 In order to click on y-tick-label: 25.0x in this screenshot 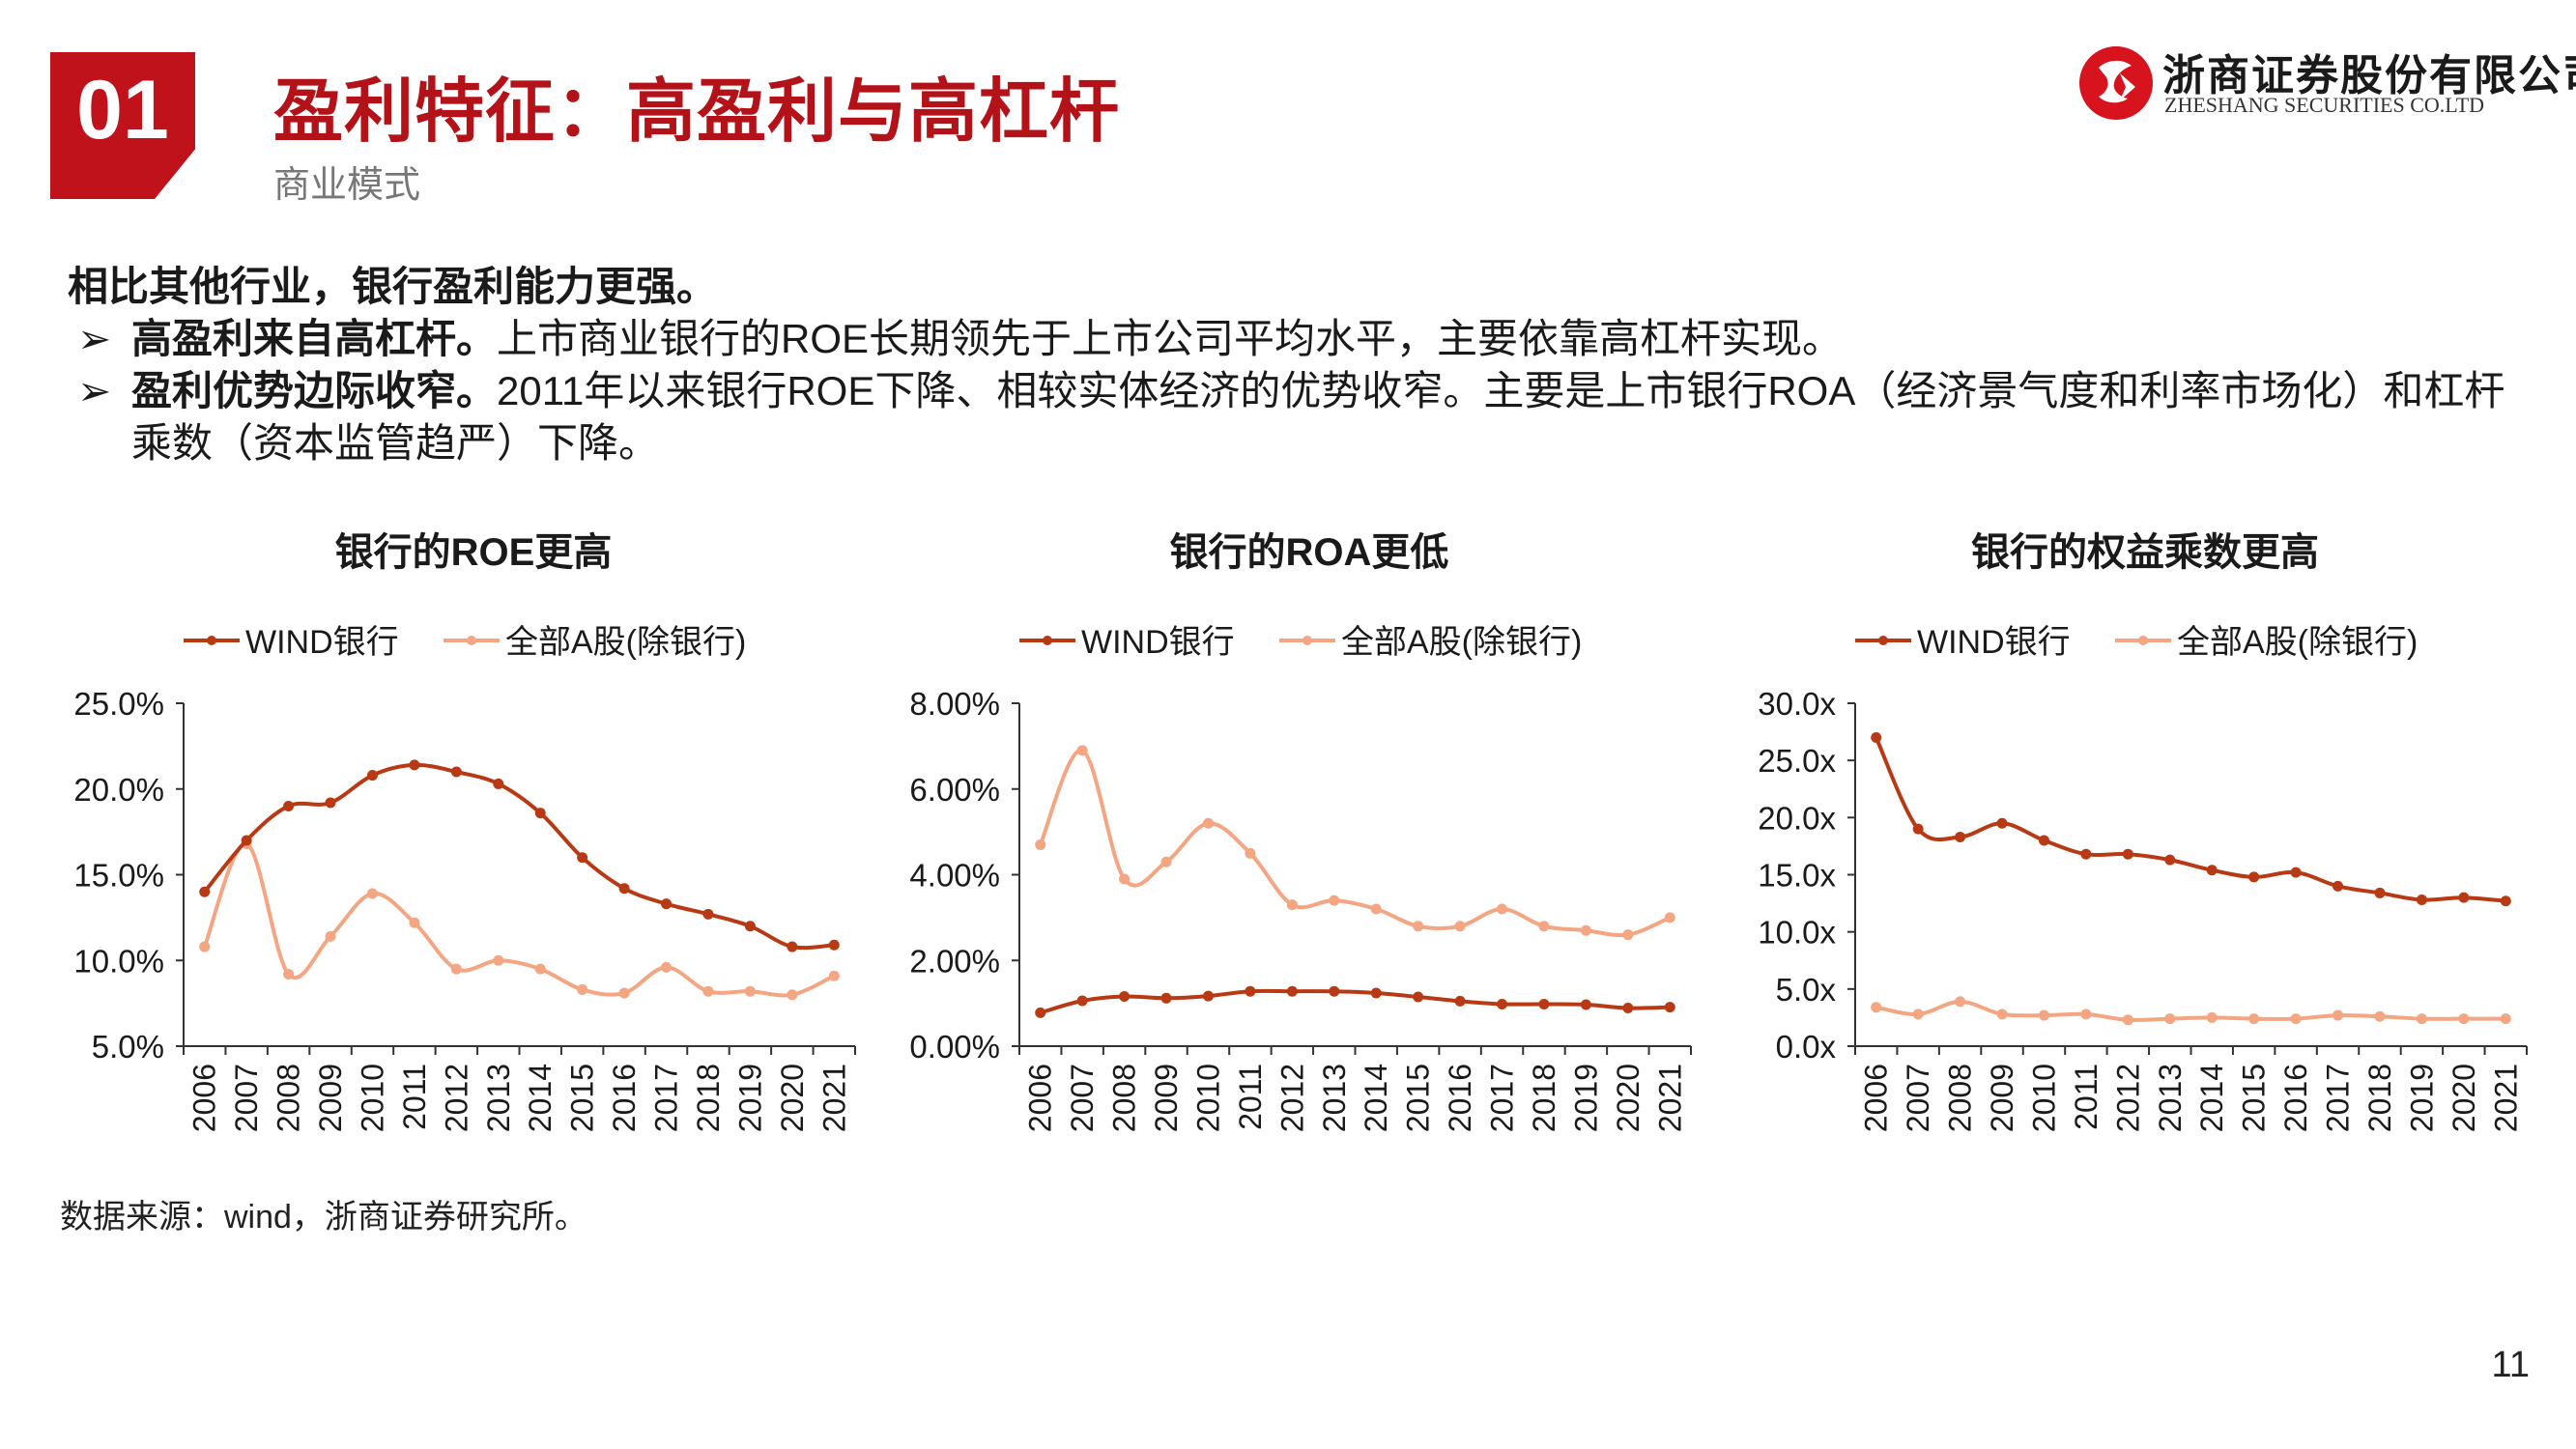, I will do `click(1797, 761)`.